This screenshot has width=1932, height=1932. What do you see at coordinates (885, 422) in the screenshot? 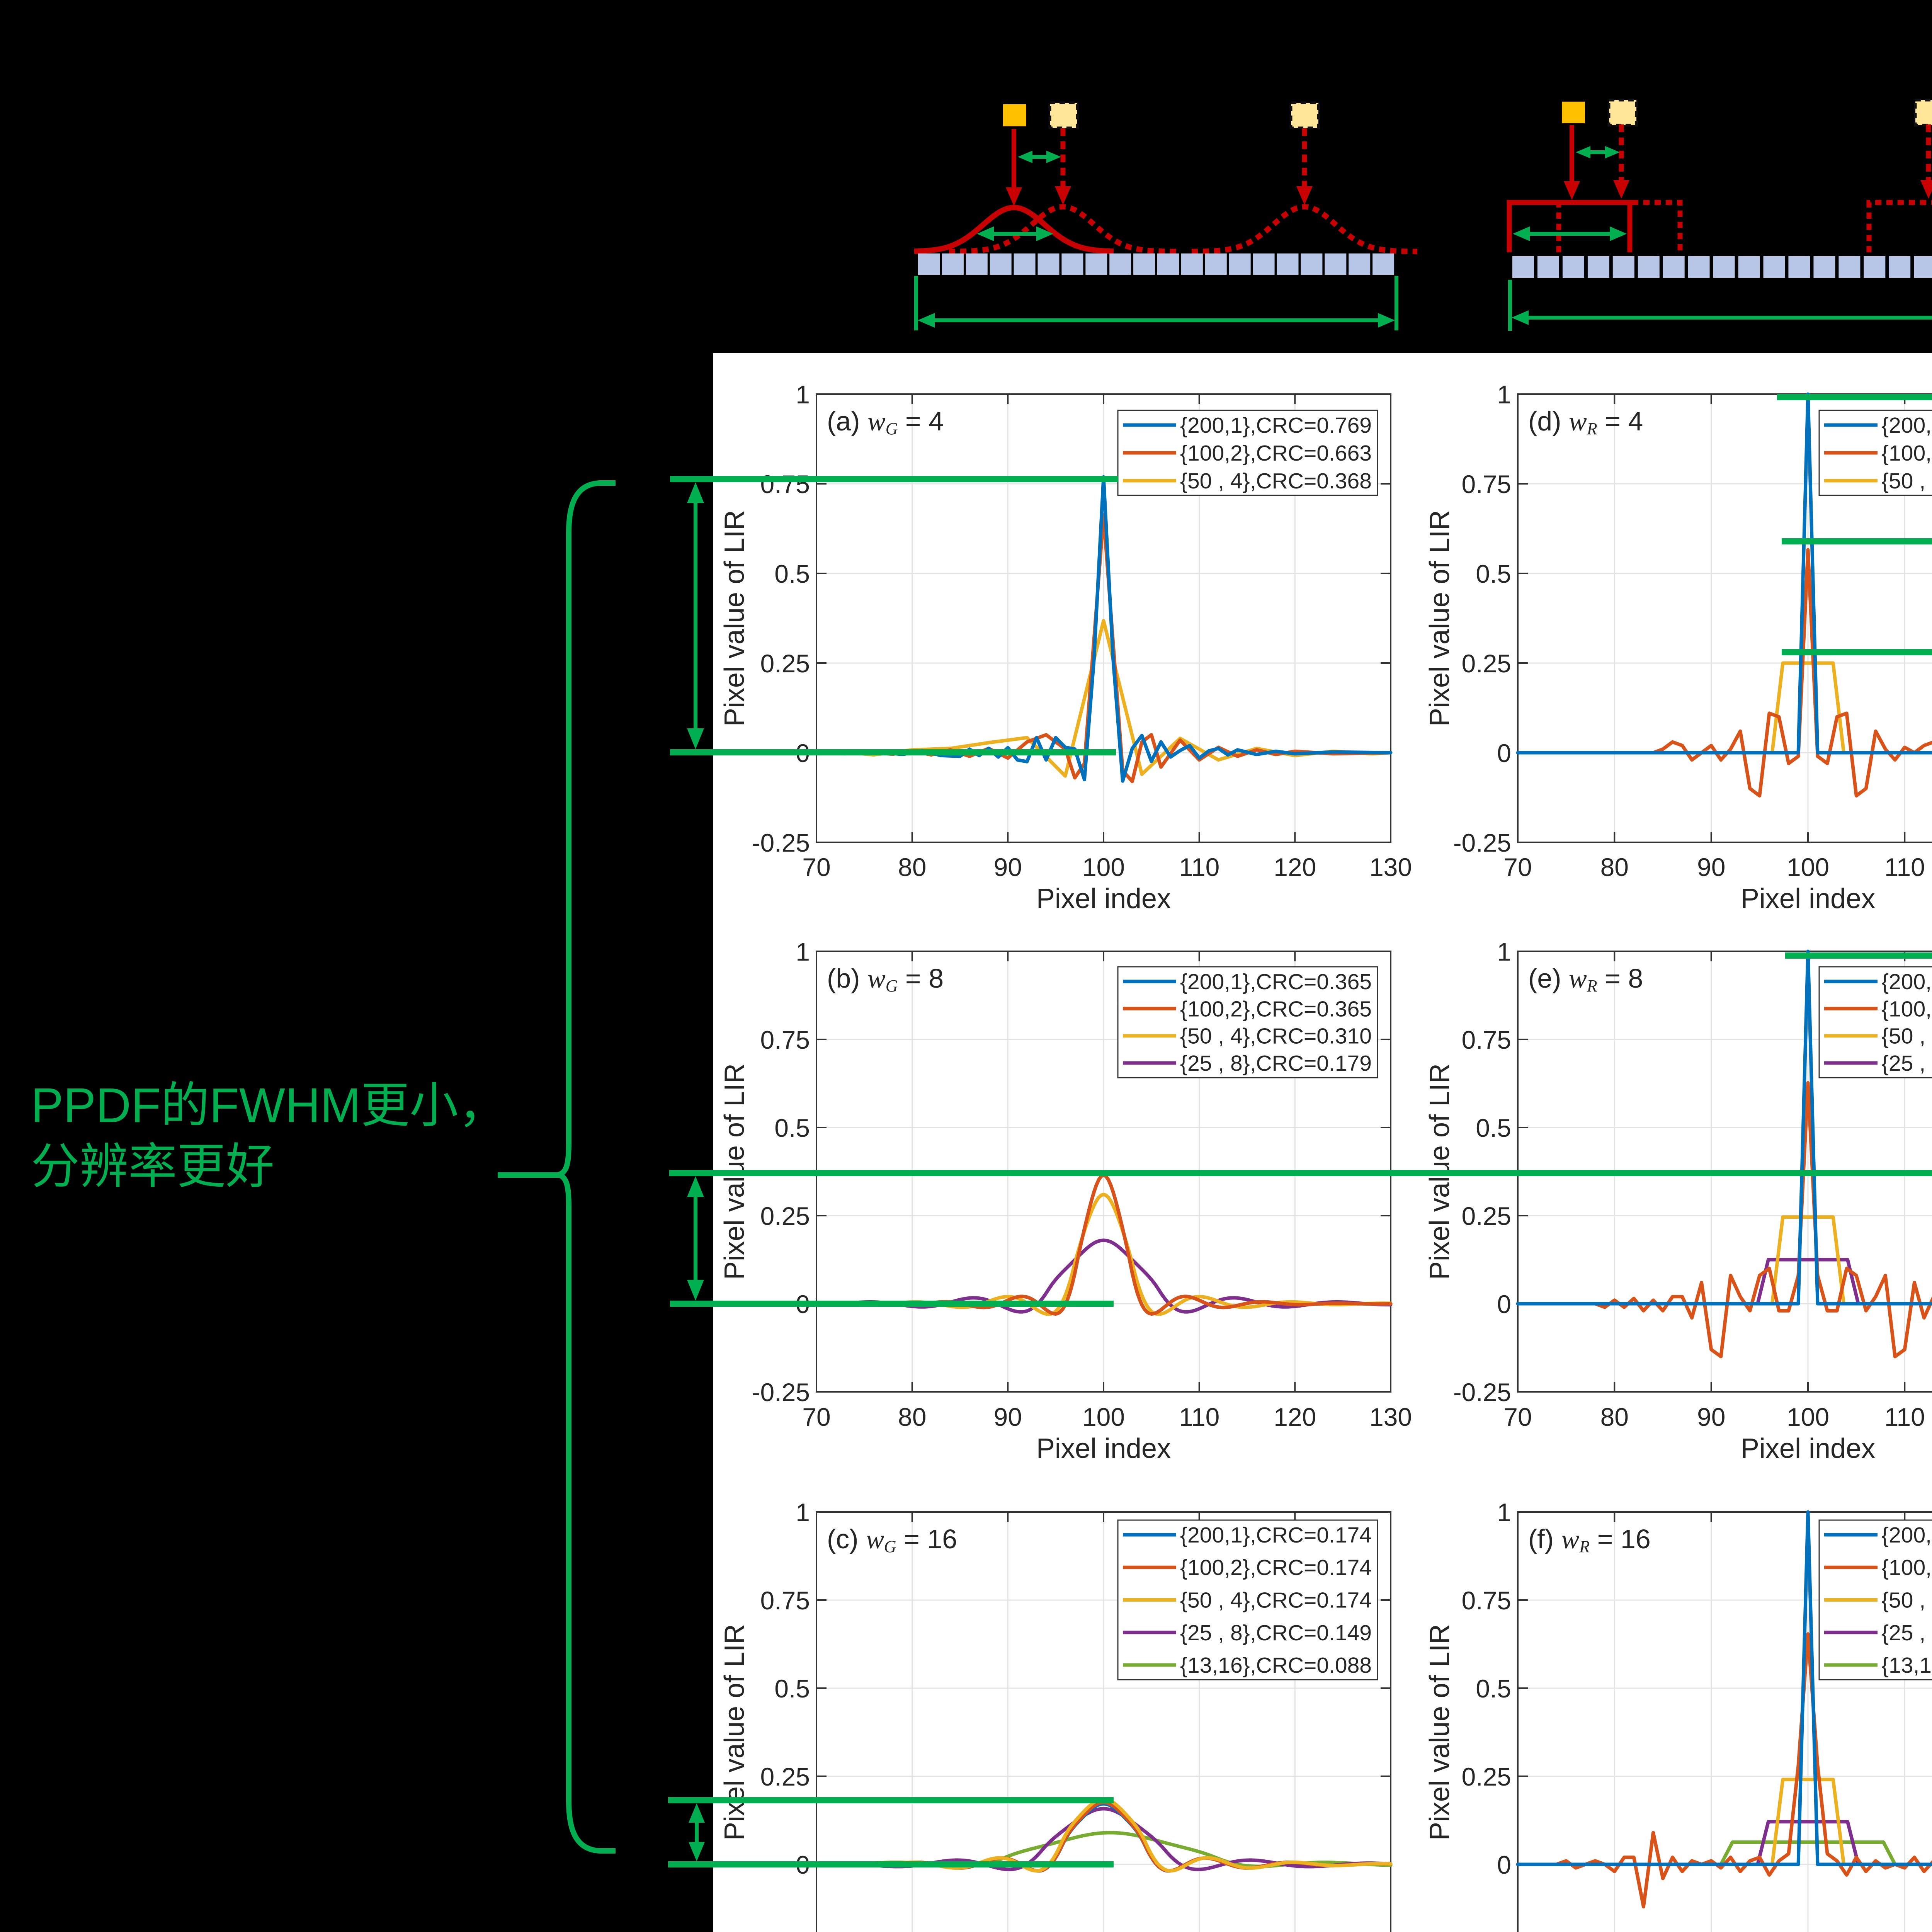
I see `svg-text: (a) wG = 4` at bounding box center [885, 422].